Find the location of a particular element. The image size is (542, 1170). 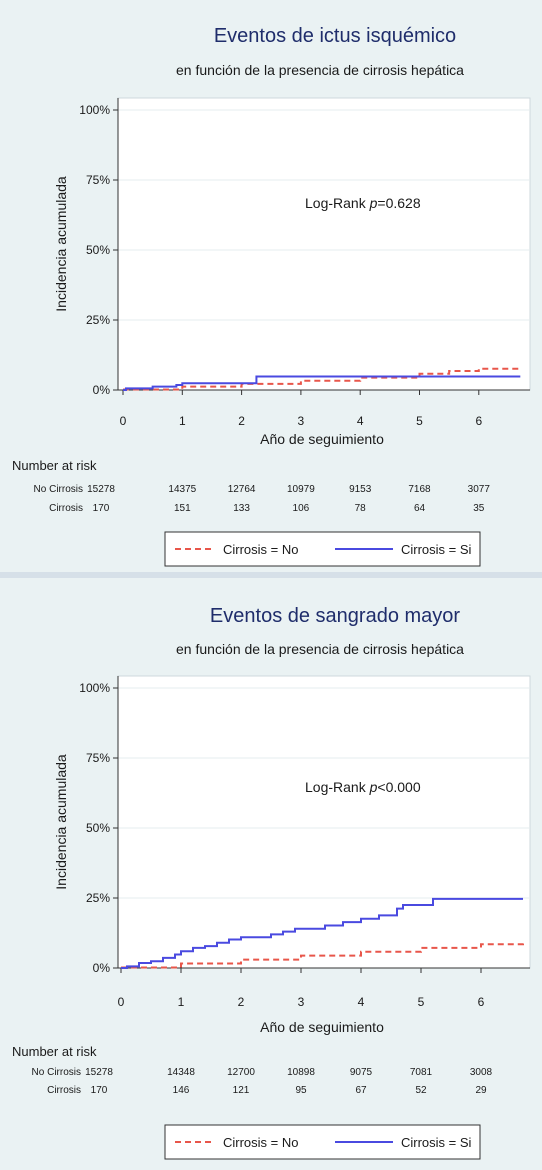

risk-value: 7081 is located at coordinates (421, 1072).